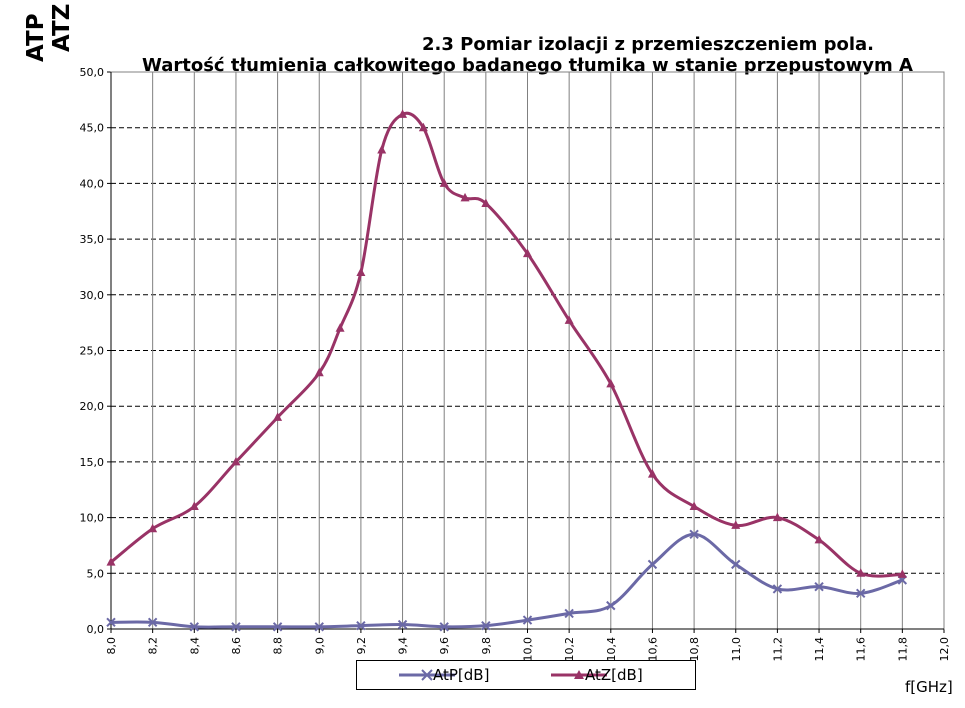 The height and width of the screenshot is (708, 965). What do you see at coordinates (444, 646) in the screenshot?
I see `x-tick-label: 9,6` at bounding box center [444, 646].